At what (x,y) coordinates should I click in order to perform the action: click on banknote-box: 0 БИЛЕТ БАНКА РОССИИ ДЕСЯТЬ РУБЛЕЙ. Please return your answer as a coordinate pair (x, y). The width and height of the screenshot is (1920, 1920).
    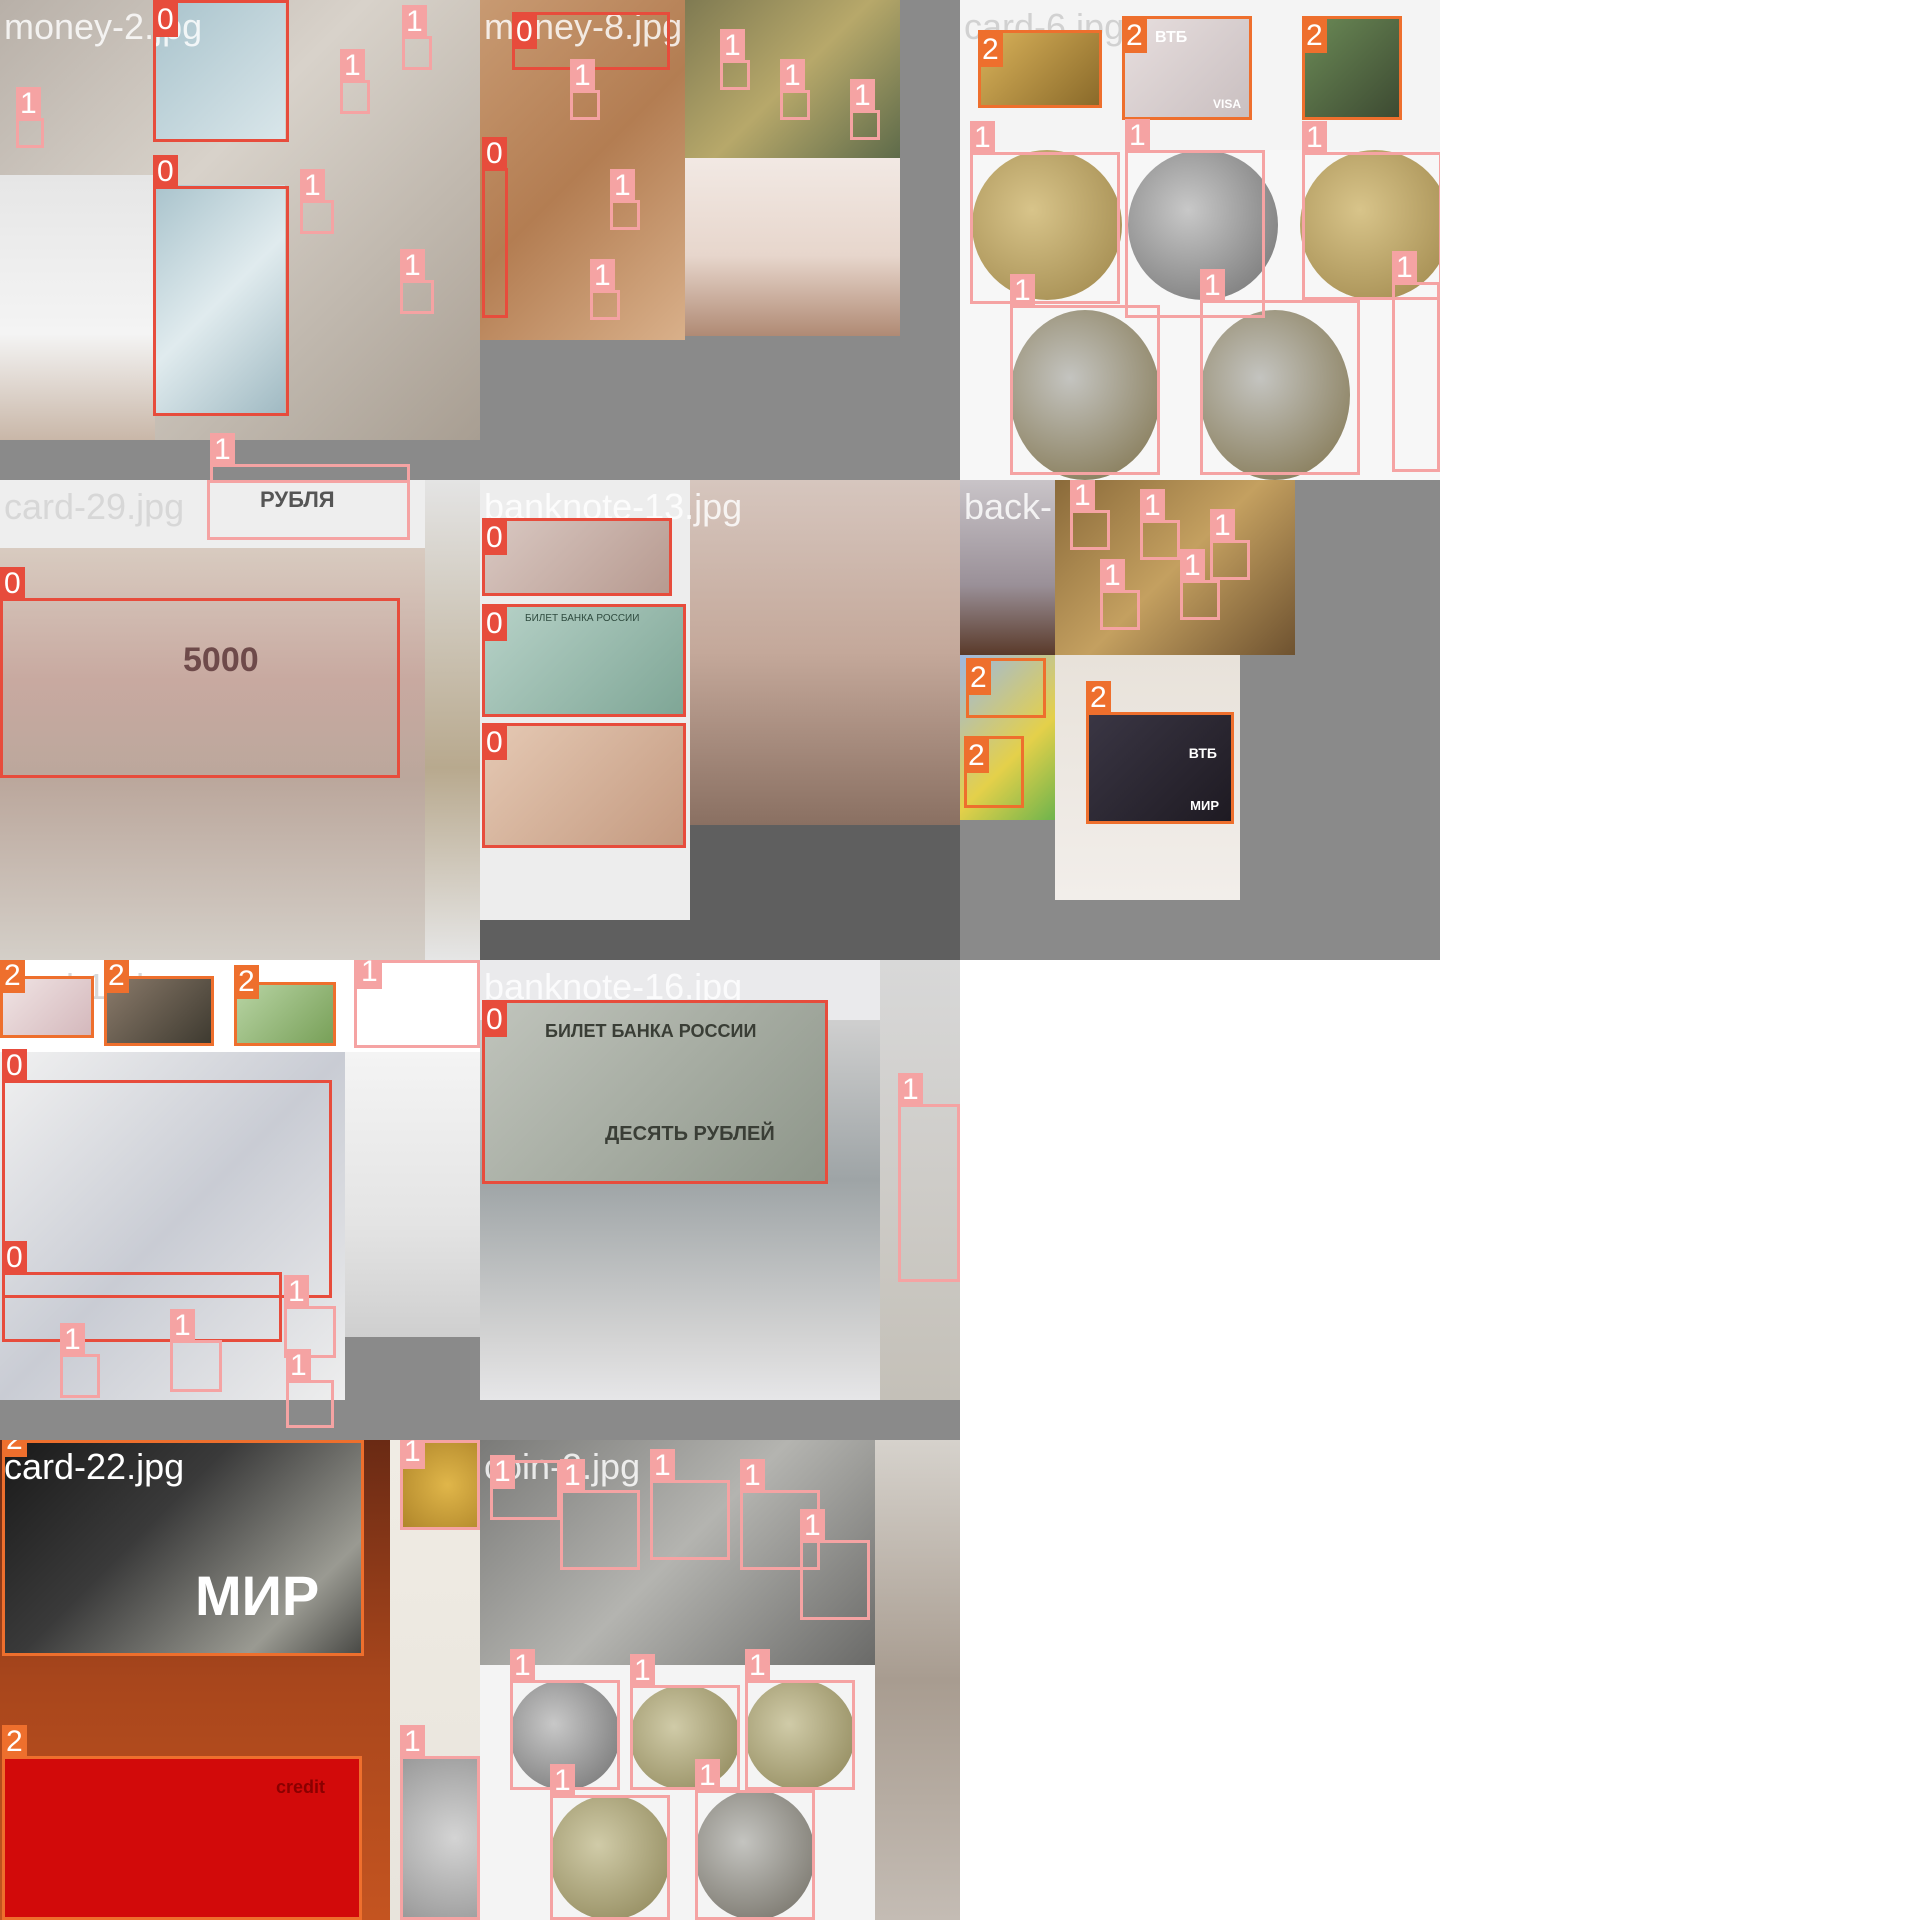
    Looking at the image, I should click on (655, 1092).